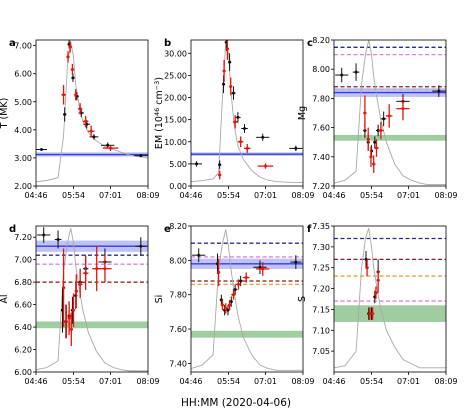 This screenshot has height=413, width=474. What do you see at coordinates (12, 43) in the screenshot?
I see `panel-letter: a` at bounding box center [12, 43].